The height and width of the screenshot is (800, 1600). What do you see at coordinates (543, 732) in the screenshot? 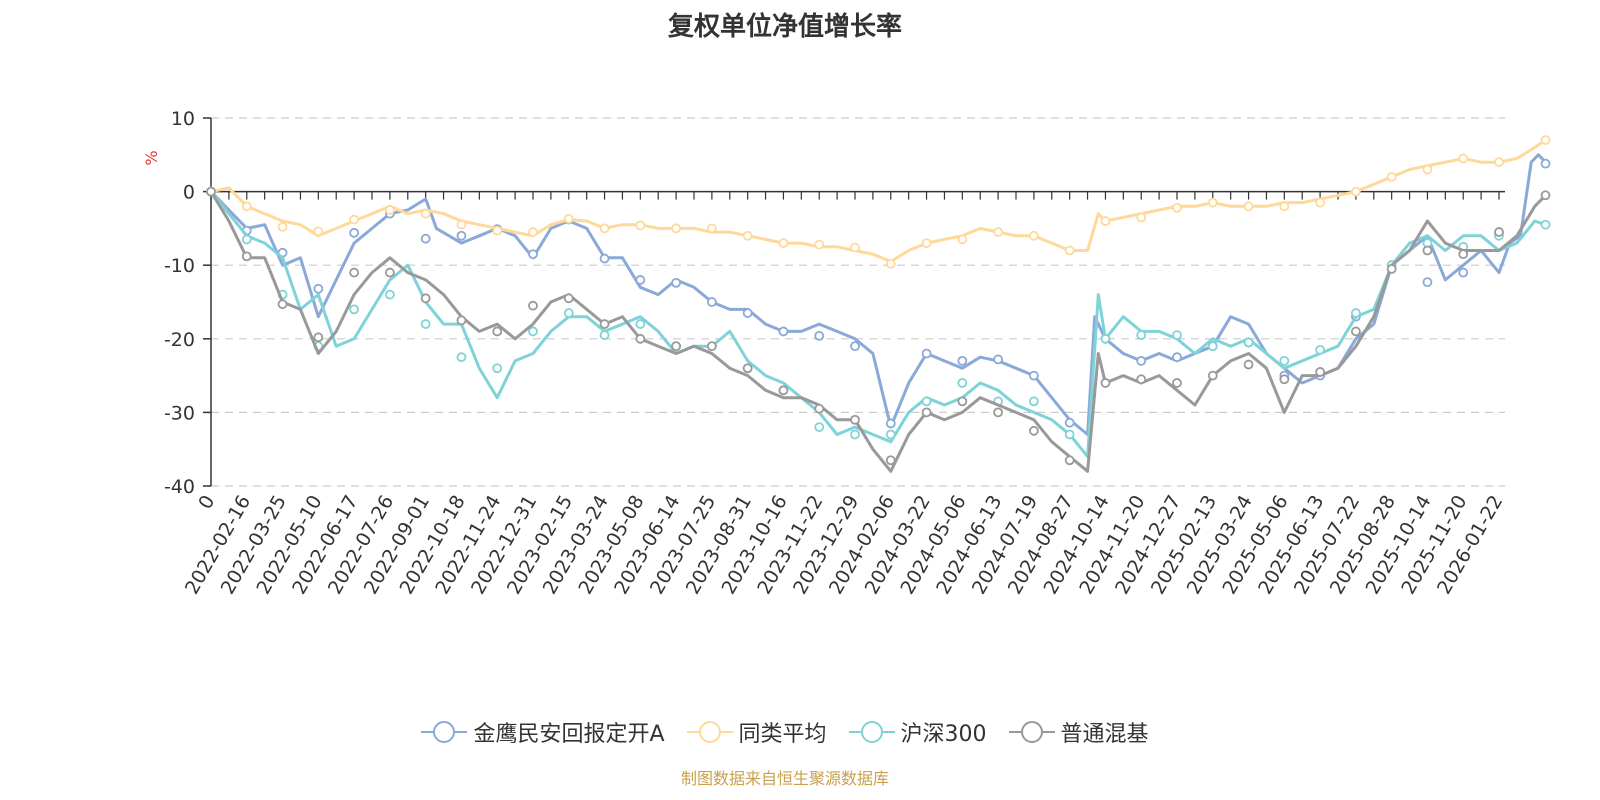
I see `legend-item-jinying: 金鹰民安回报定开A` at bounding box center [543, 732].